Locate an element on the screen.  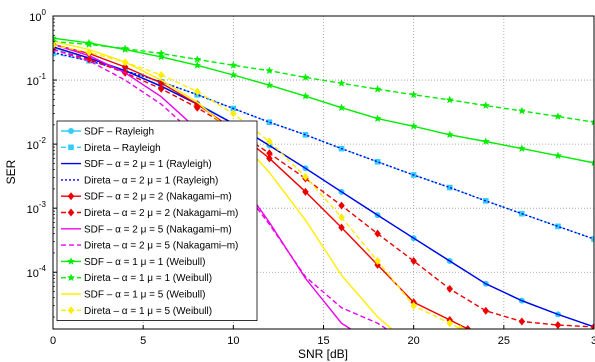
legend-label: SDF – α = 2 μ = 1 (Rayleigh) is located at coordinates (148, 164).